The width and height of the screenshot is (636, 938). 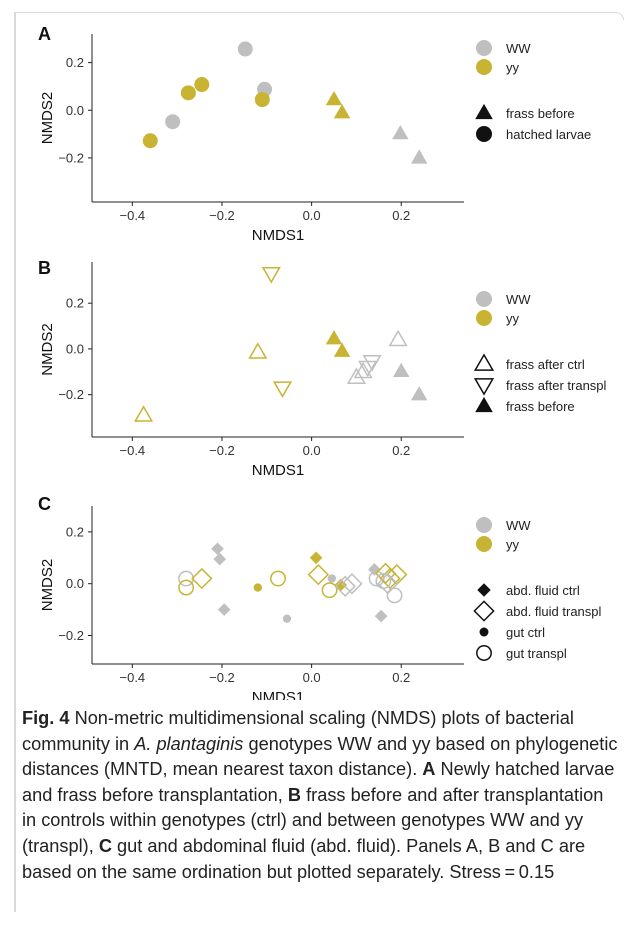 I want to click on legend-shape-label: frass after transpl, so click(x=556, y=385).